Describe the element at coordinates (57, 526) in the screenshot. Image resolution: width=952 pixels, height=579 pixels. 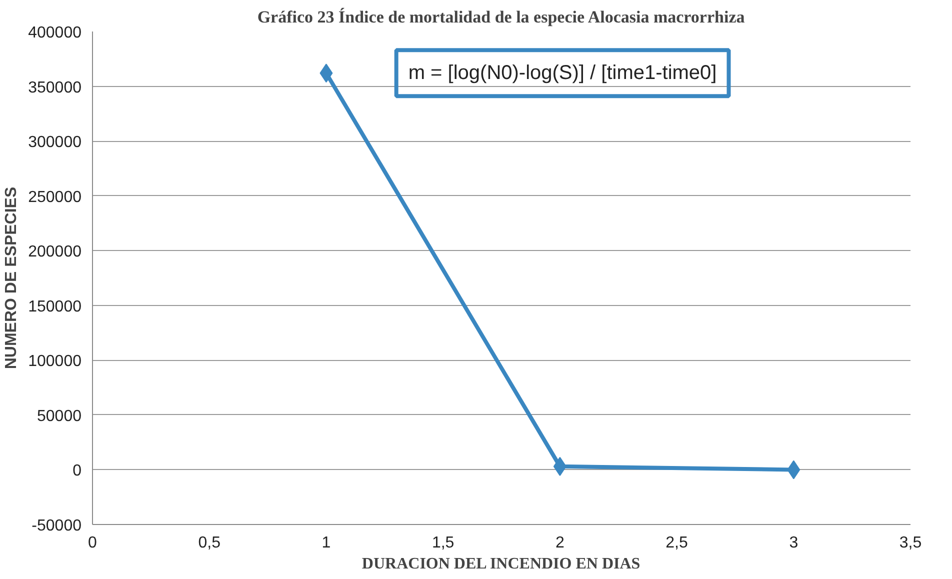
I see `y-tick-label: -50000` at that location.